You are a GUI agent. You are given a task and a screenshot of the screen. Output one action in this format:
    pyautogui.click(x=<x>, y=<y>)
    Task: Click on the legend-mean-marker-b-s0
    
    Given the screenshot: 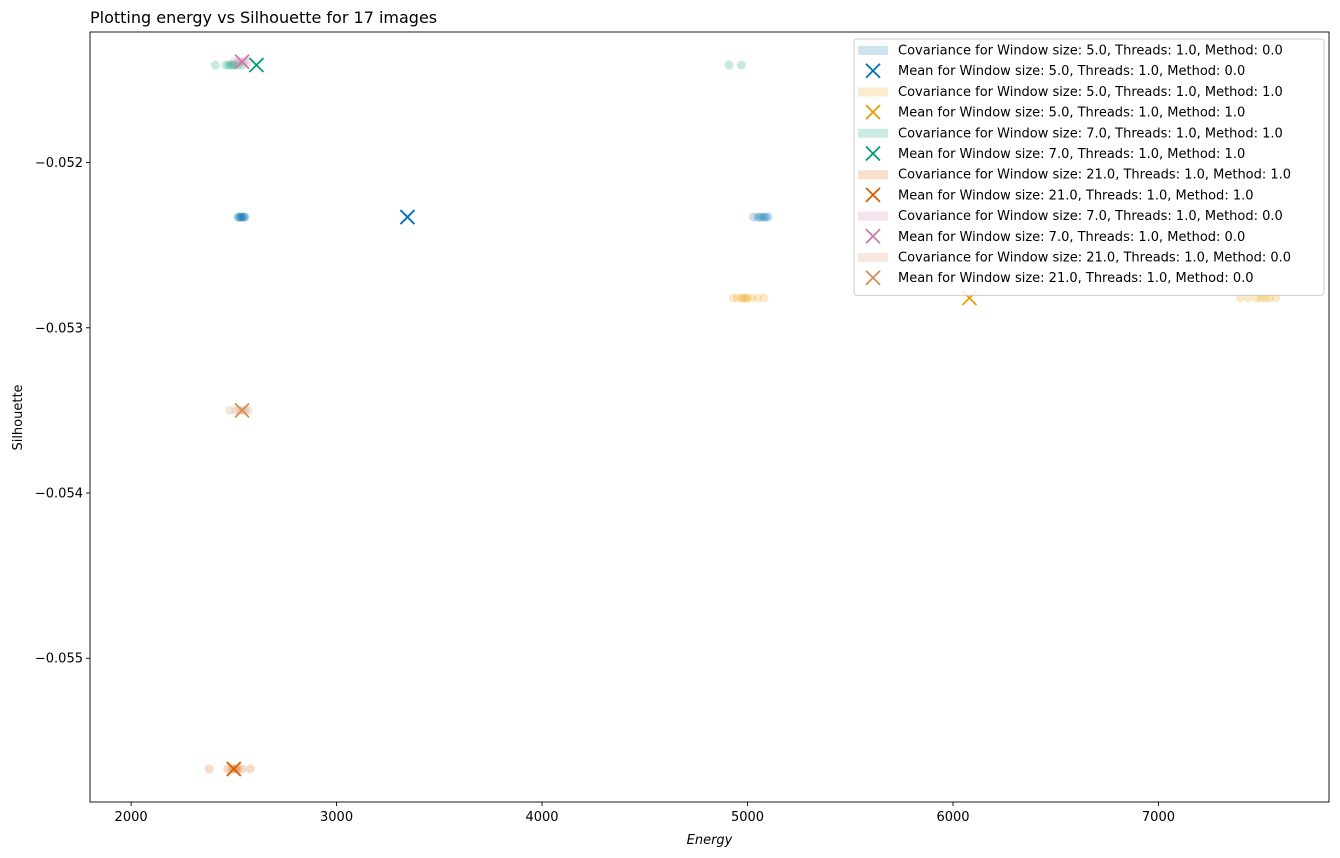 What is the action you would take?
    pyautogui.click(x=873, y=71)
    